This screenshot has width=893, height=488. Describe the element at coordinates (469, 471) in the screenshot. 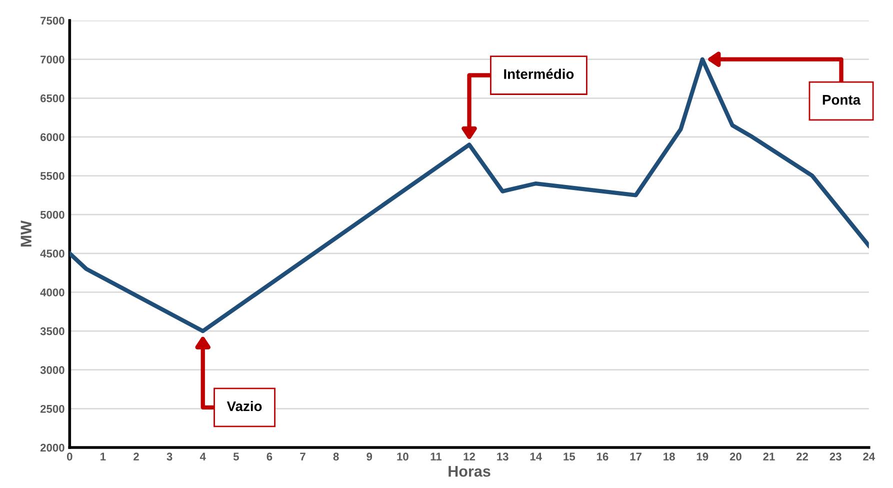

I see `x-axis-title: Horas` at that location.